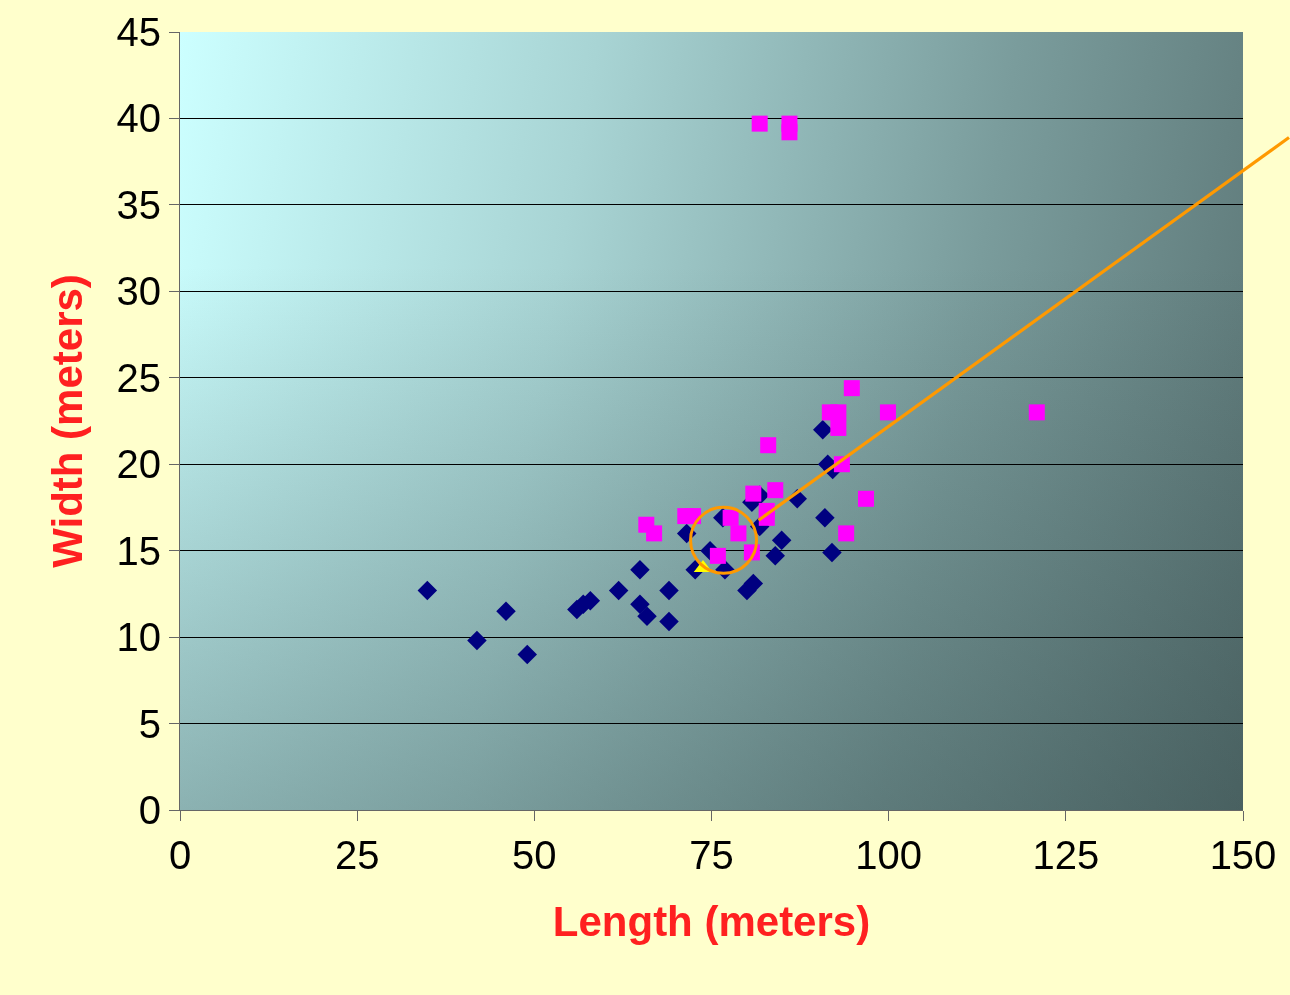 The height and width of the screenshot is (995, 1290). Describe the element at coordinates (68, 421) in the screenshot. I see `y-axis-title: Width (meters)` at that location.